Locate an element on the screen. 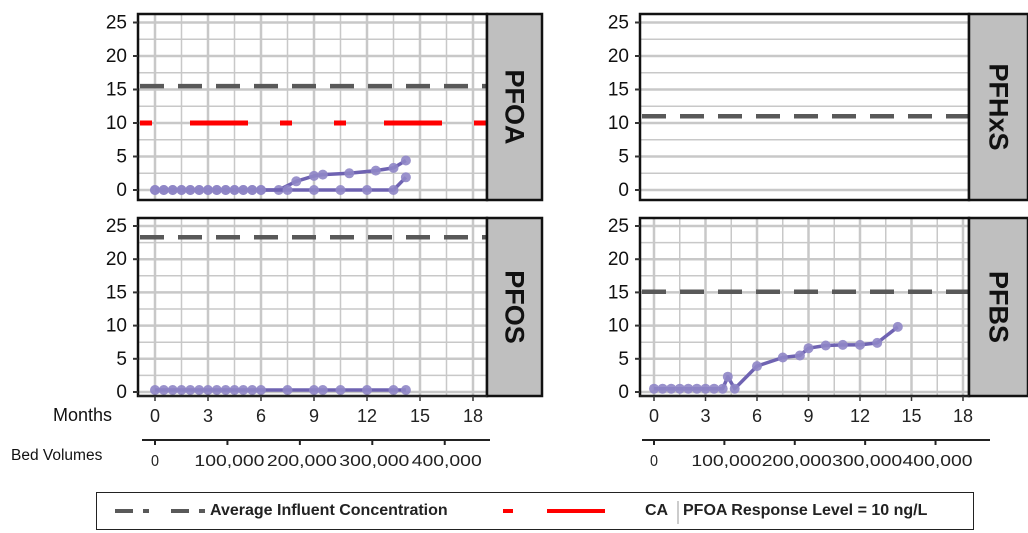 Image resolution: width=1028 pixels, height=533 pixels. months-tick-label: 18 is located at coordinates (963, 416).